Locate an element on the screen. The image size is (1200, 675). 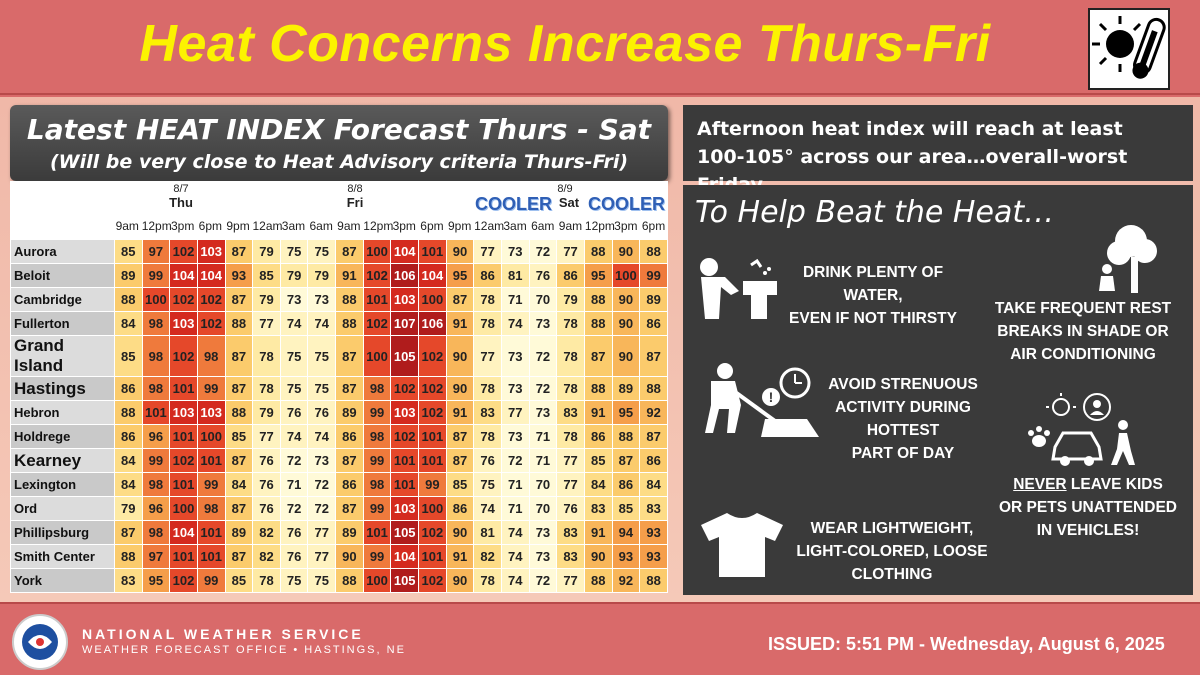
city-name: Aurora is located at coordinates (62, 251).